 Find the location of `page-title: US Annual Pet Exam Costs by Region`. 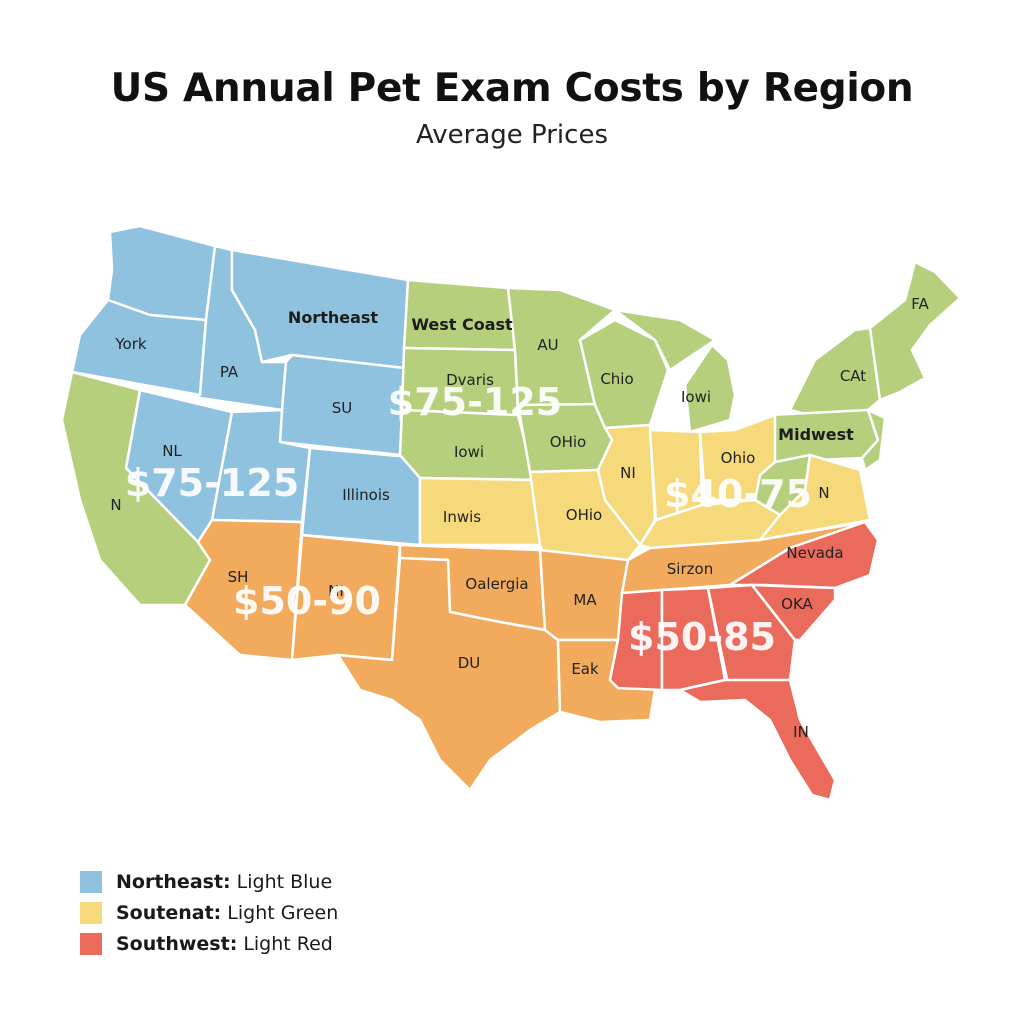

page-title: US Annual Pet Exam Costs by Region is located at coordinates (512, 88).